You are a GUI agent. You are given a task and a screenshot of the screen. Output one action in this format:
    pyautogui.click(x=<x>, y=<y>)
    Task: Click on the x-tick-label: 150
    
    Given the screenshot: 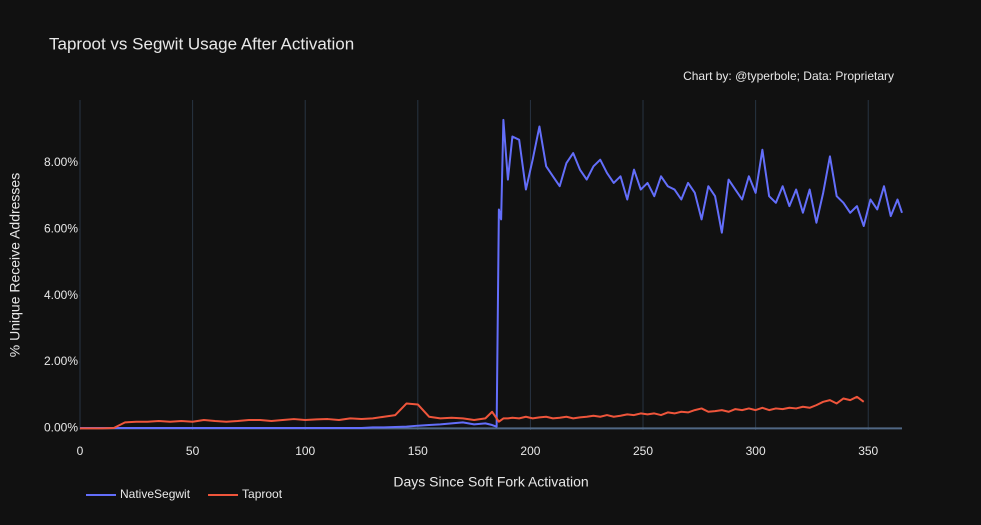 What is the action you would take?
    pyautogui.click(x=418, y=451)
    